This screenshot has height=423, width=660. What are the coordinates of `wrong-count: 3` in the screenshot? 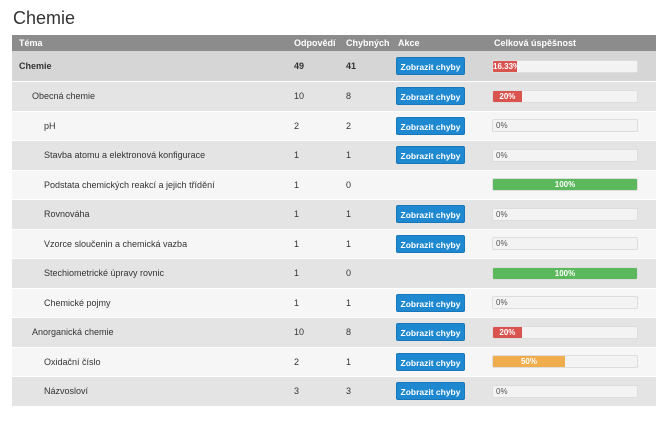 It's located at (365, 391).